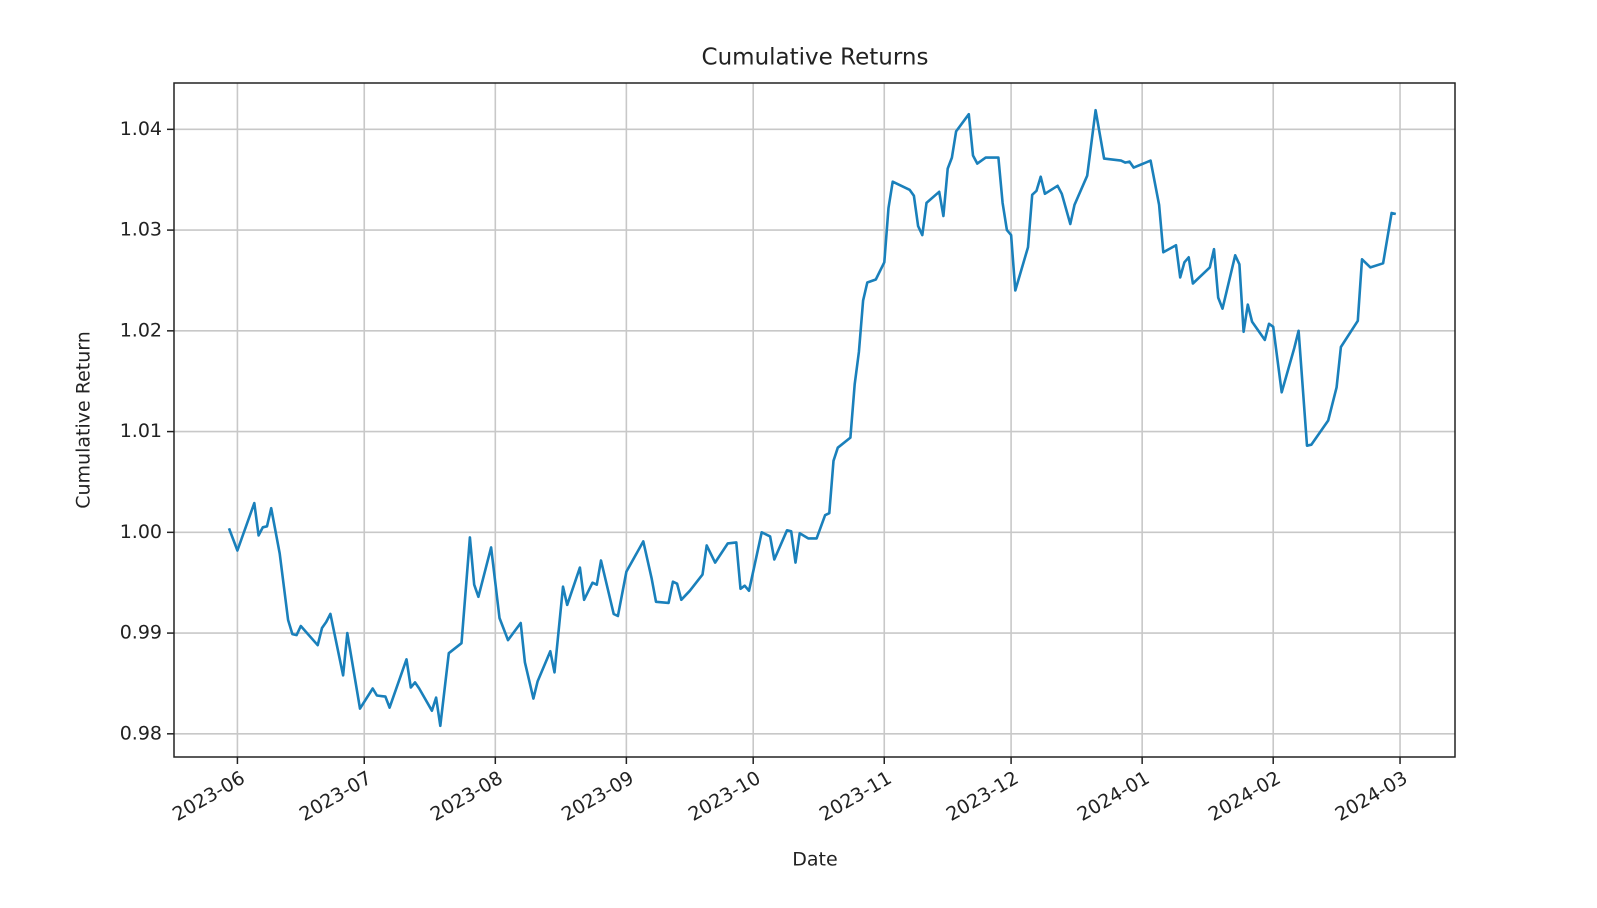 This screenshot has height=908, width=1597. I want to click on x-axis-label: Date, so click(814, 860).